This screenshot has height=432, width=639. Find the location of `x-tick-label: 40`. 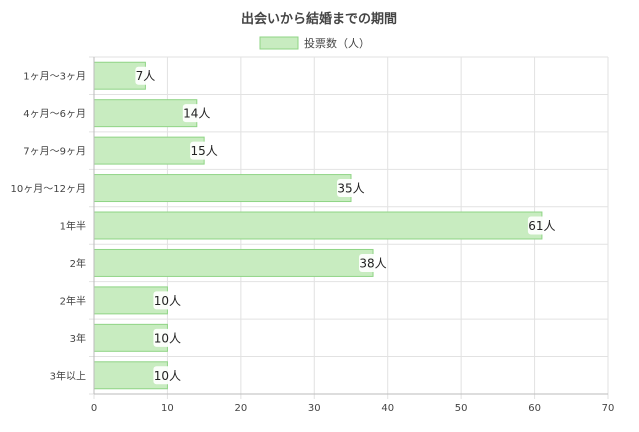

x-tick-label: 40 is located at coordinates (387, 408).